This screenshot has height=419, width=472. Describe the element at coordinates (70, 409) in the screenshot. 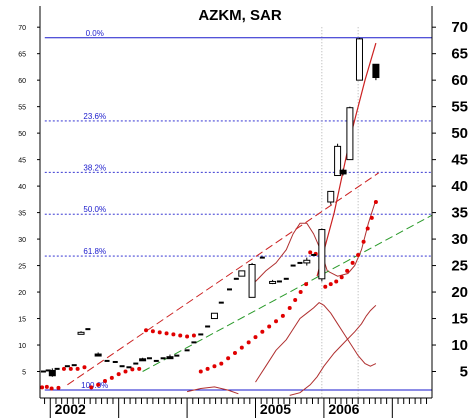

I see `x-tick-label: 2002` at that location.